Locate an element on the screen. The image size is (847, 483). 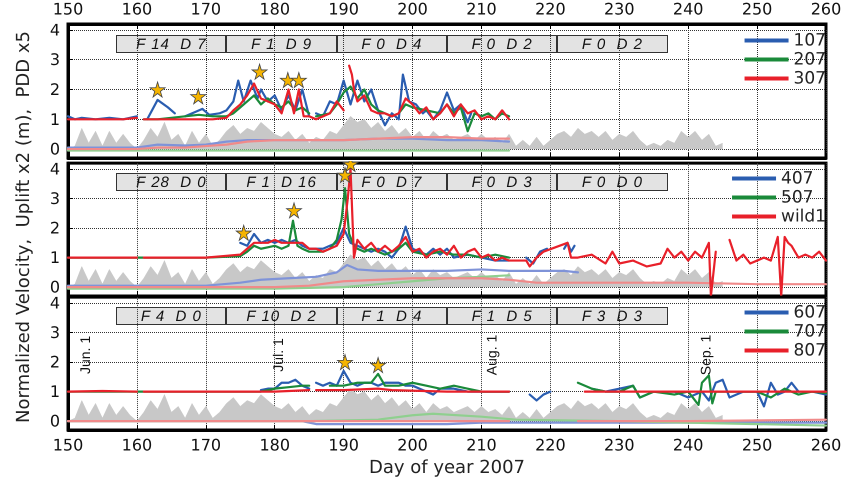
annotation: F 28 D 0 is located at coordinates (171, 182).